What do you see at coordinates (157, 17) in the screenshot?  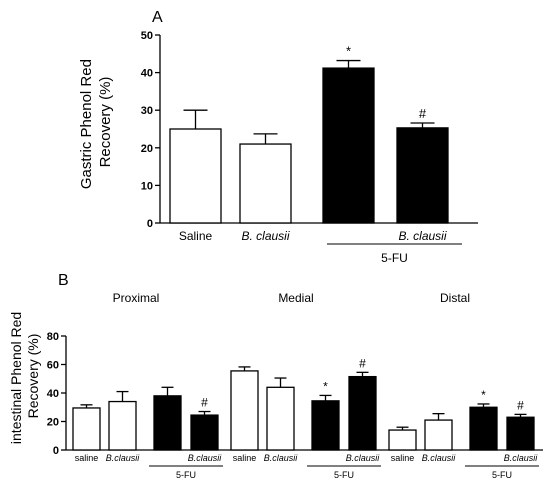 I see `panel-a-label: A` at bounding box center [157, 17].